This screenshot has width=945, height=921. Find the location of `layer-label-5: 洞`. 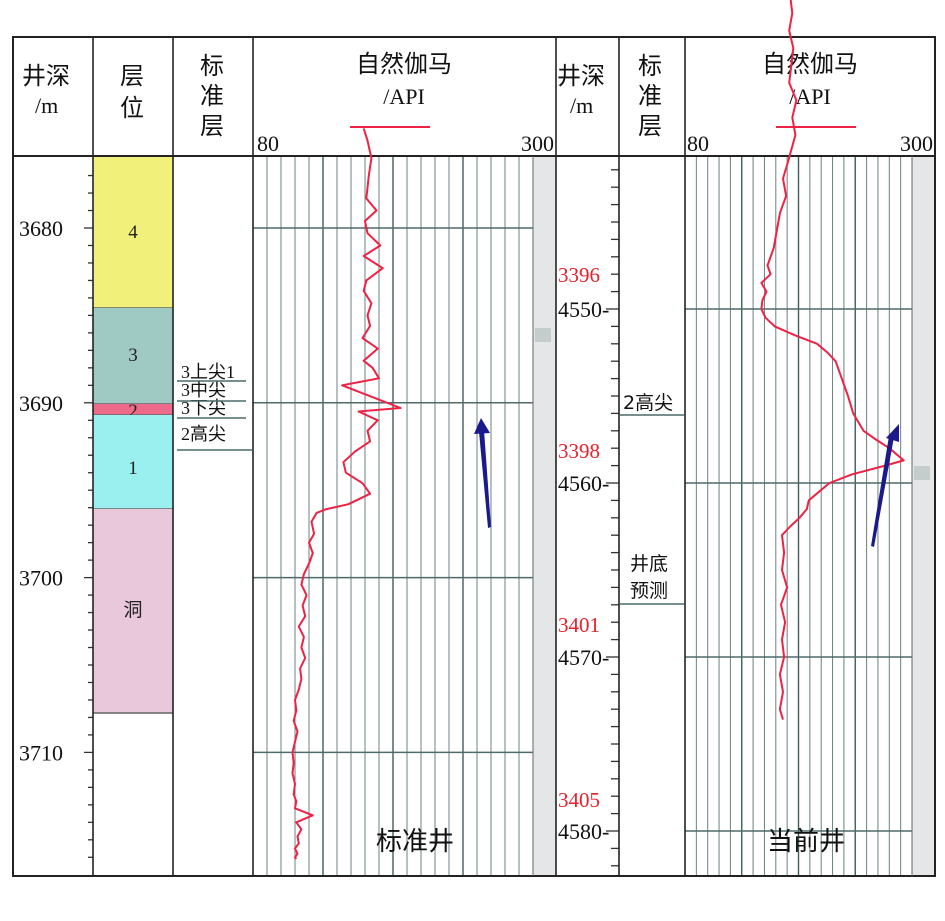

layer-label-5: 洞 is located at coordinates (132, 610).